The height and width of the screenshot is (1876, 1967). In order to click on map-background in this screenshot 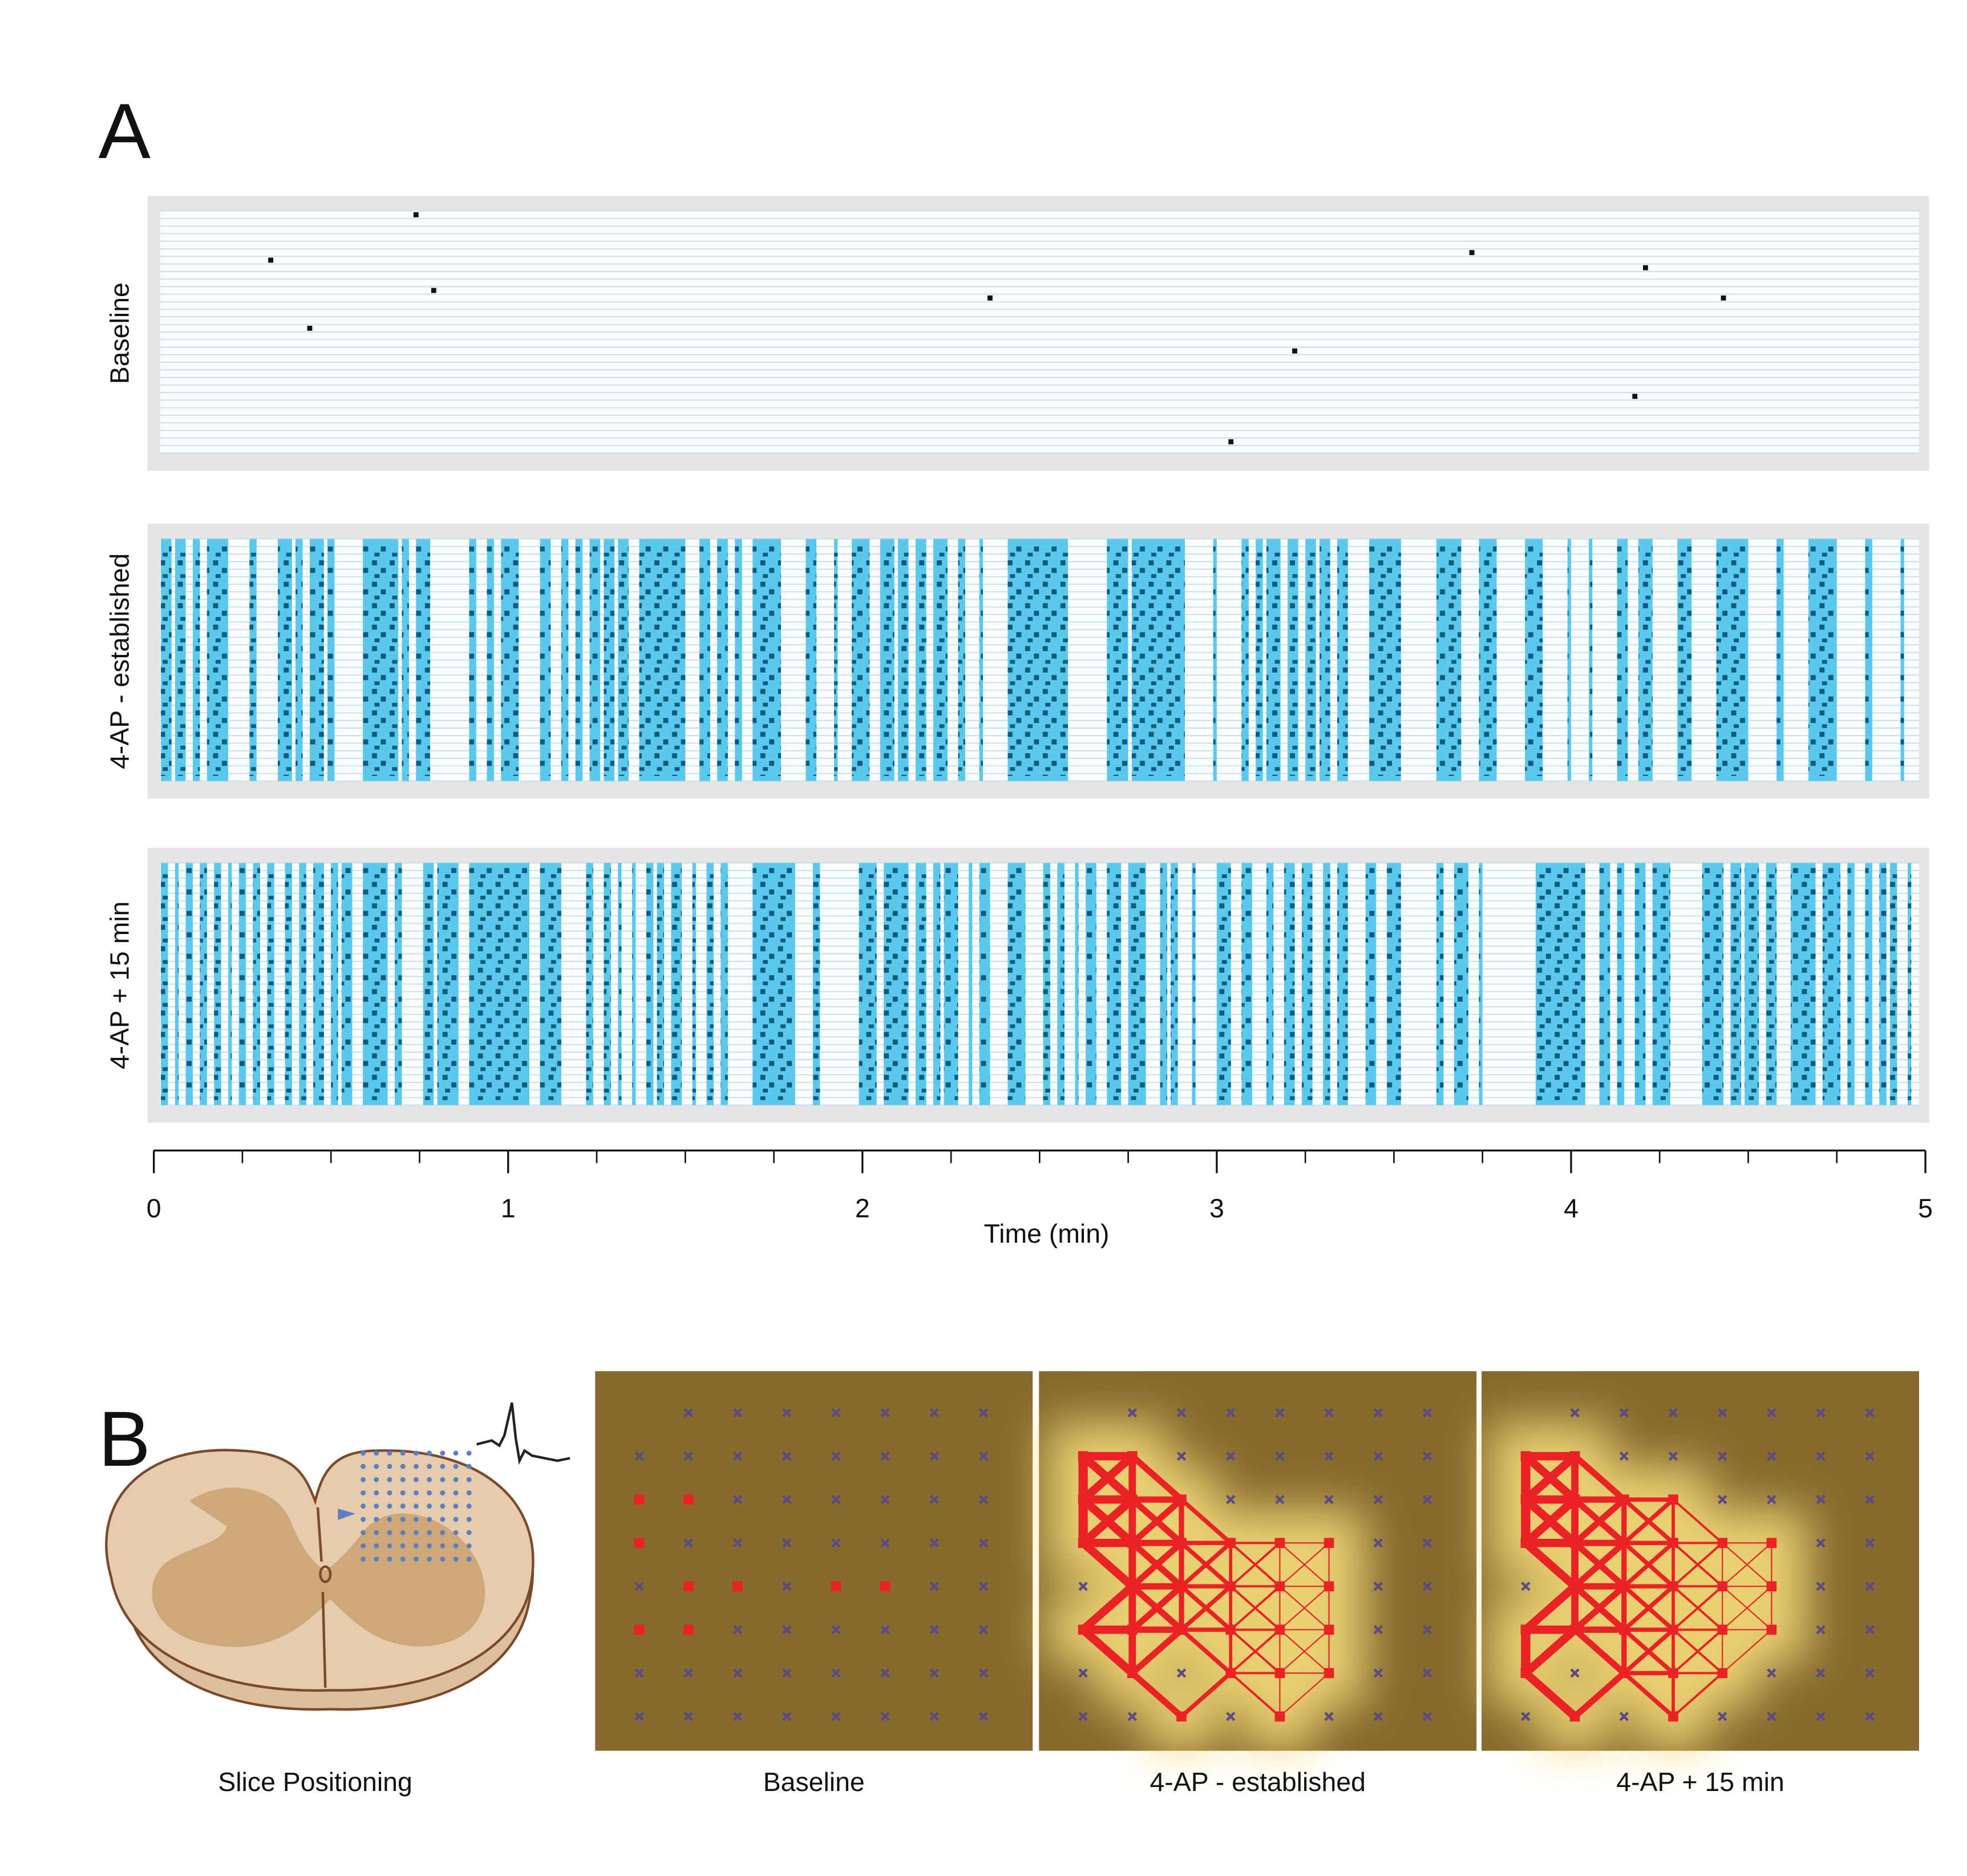, I will do `click(814, 1561)`.